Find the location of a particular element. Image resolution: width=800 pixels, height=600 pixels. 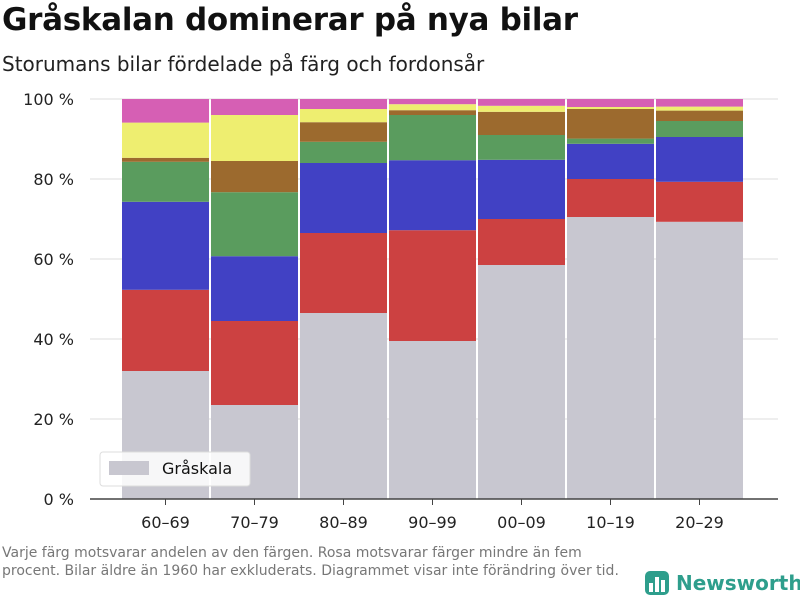

y-tick-label: 80 % is located at coordinates (53, 179).